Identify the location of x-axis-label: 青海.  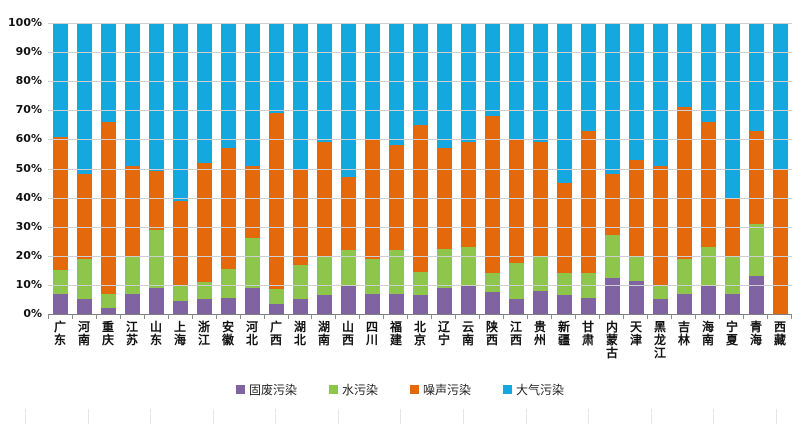
(756, 340).